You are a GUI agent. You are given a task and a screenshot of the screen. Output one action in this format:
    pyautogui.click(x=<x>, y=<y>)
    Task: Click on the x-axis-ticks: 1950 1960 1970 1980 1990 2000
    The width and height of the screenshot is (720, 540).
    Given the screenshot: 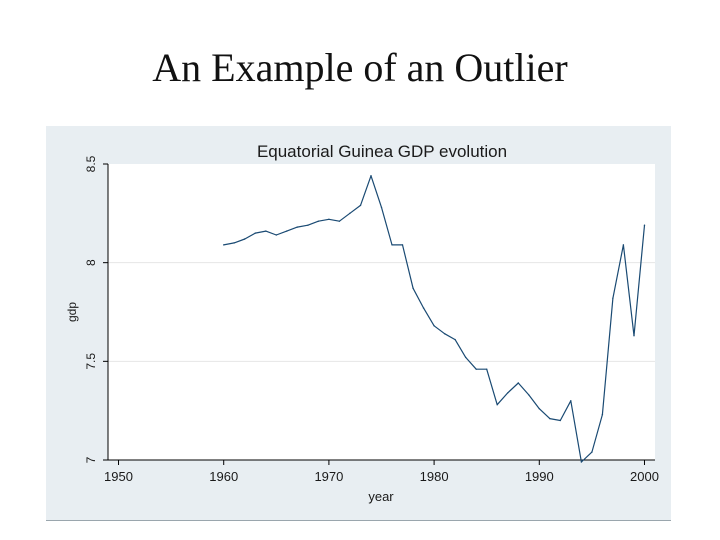 What is the action you would take?
    pyautogui.click(x=381, y=472)
    